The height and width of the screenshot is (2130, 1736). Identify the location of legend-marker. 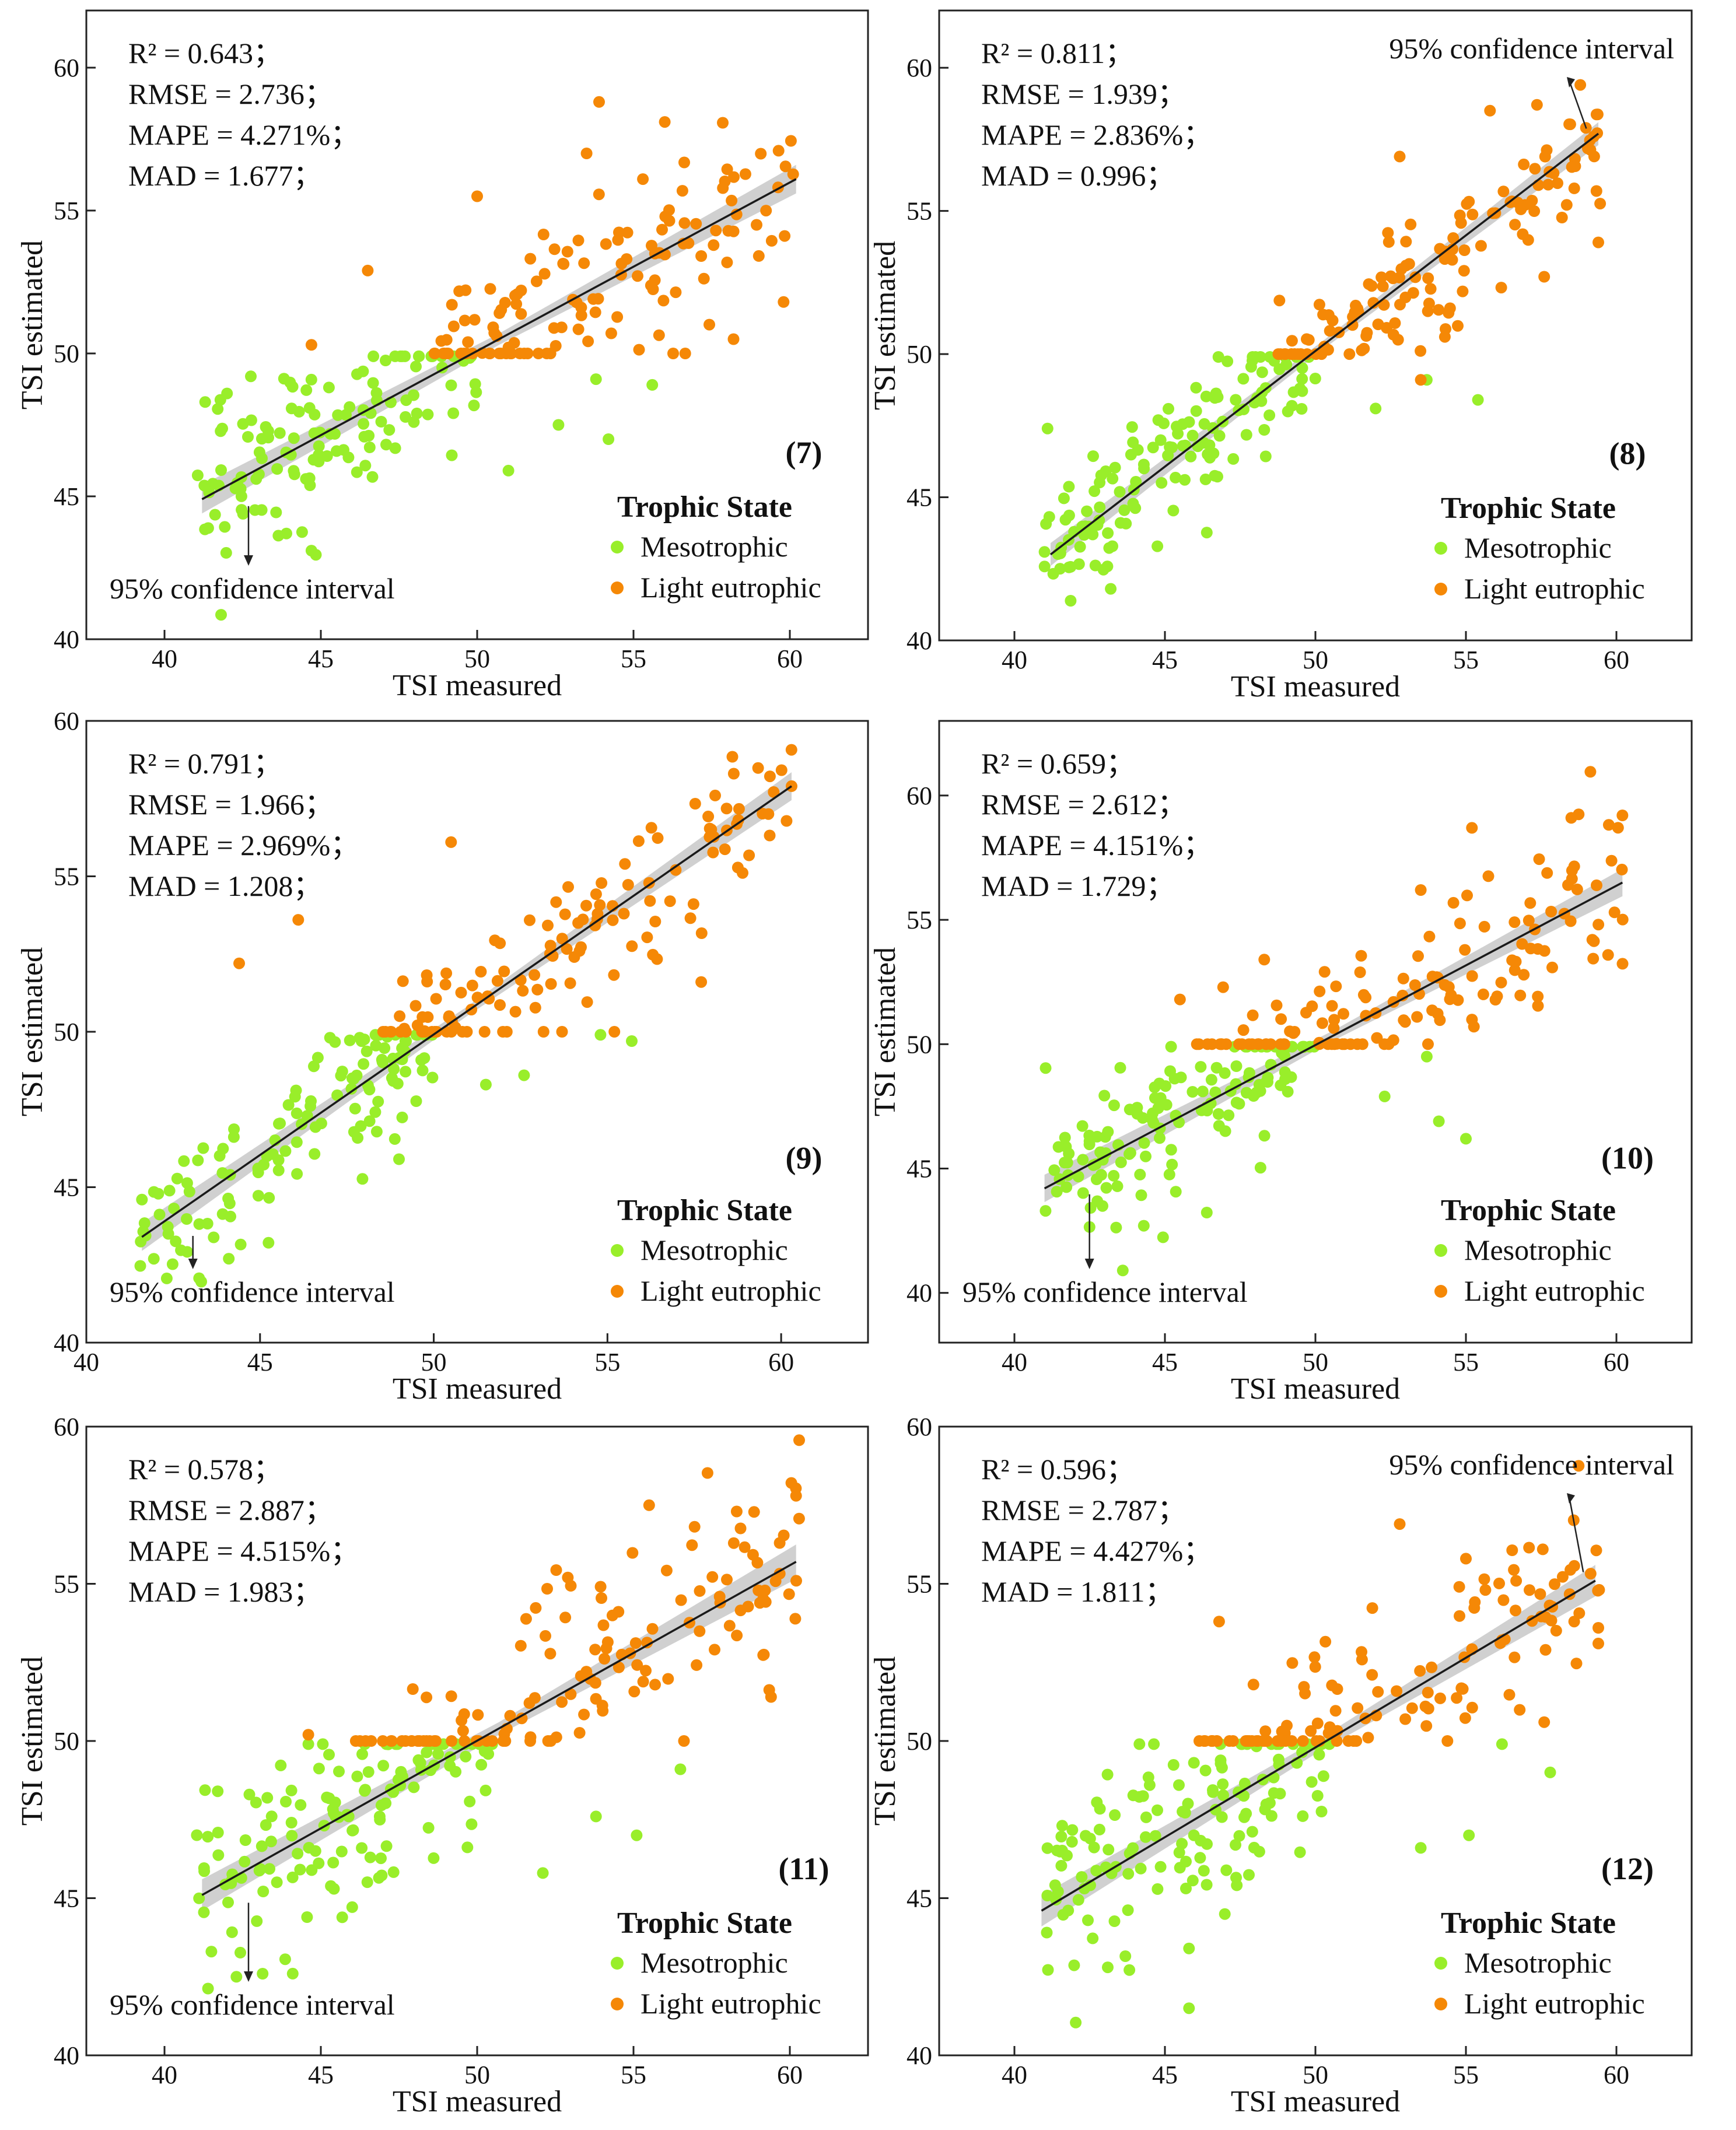
(1440, 1291).